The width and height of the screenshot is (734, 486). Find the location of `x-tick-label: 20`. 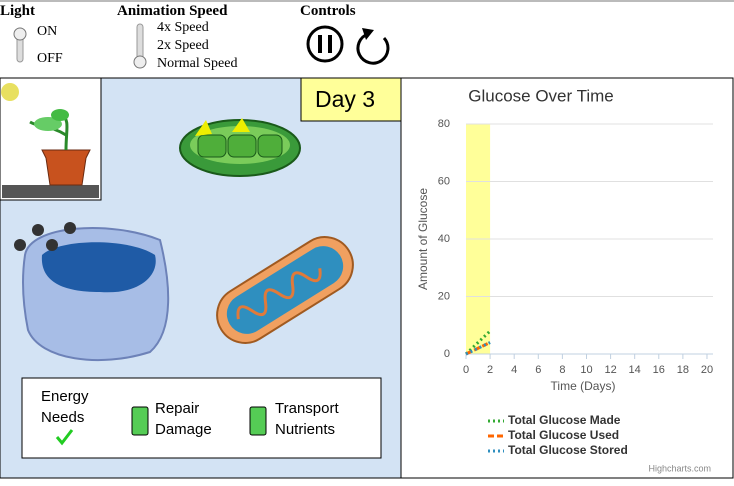

x-tick-label: 20 is located at coordinates (707, 370).